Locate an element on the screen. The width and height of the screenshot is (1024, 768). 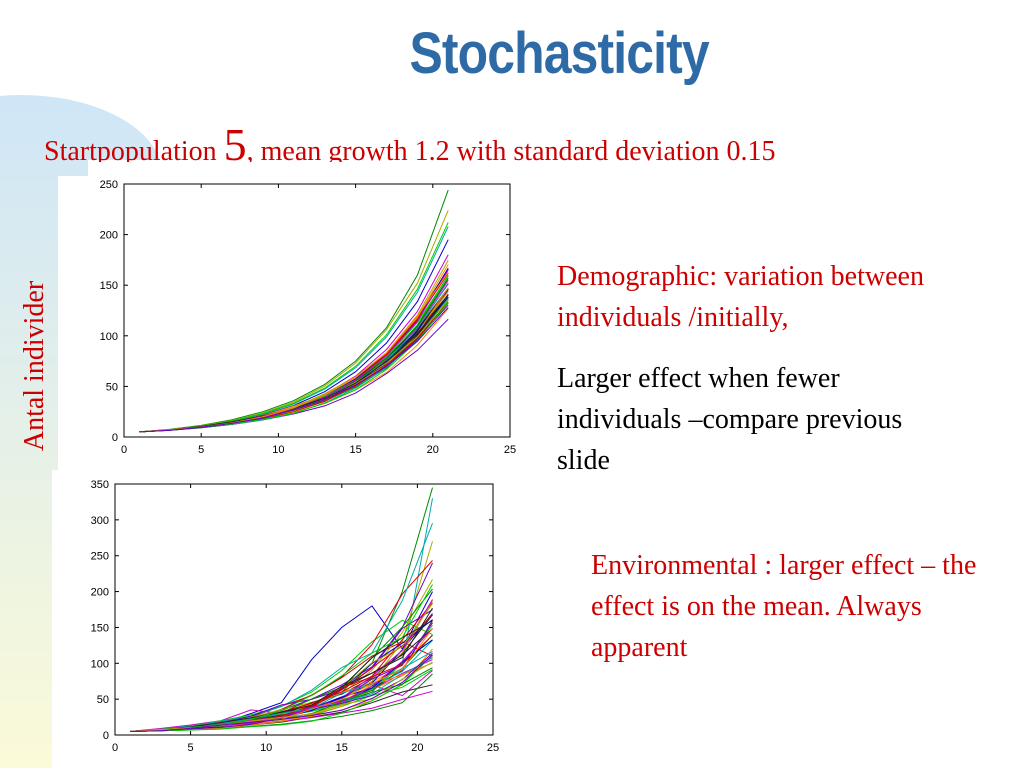
plot-frame is located at coordinates (304, 609).